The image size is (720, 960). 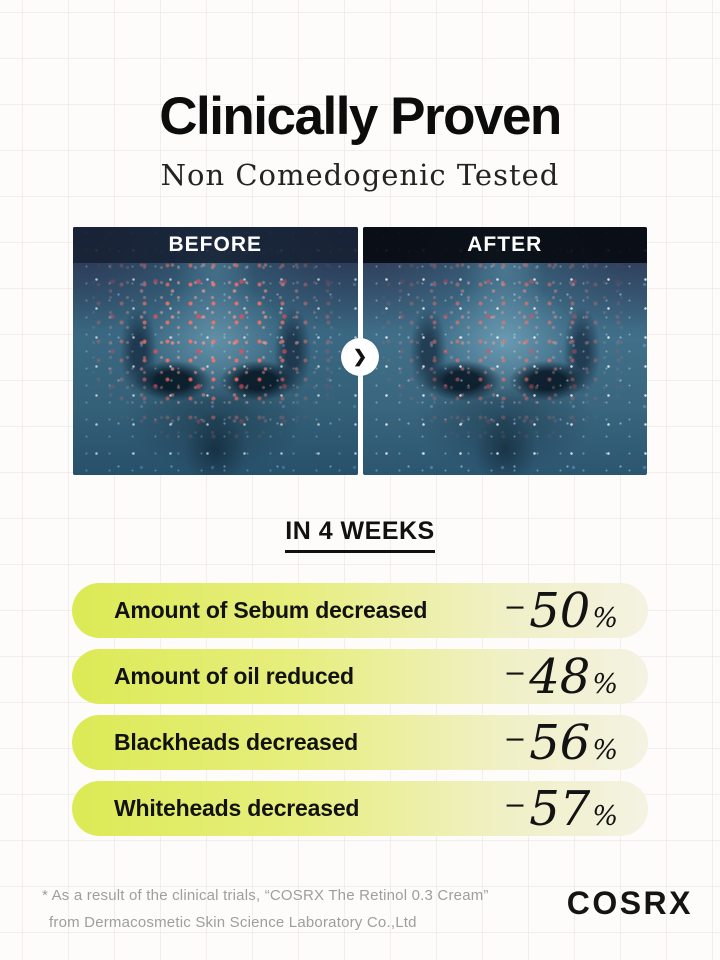 I want to click on stat-value: − 56 %, so click(x=561, y=743).